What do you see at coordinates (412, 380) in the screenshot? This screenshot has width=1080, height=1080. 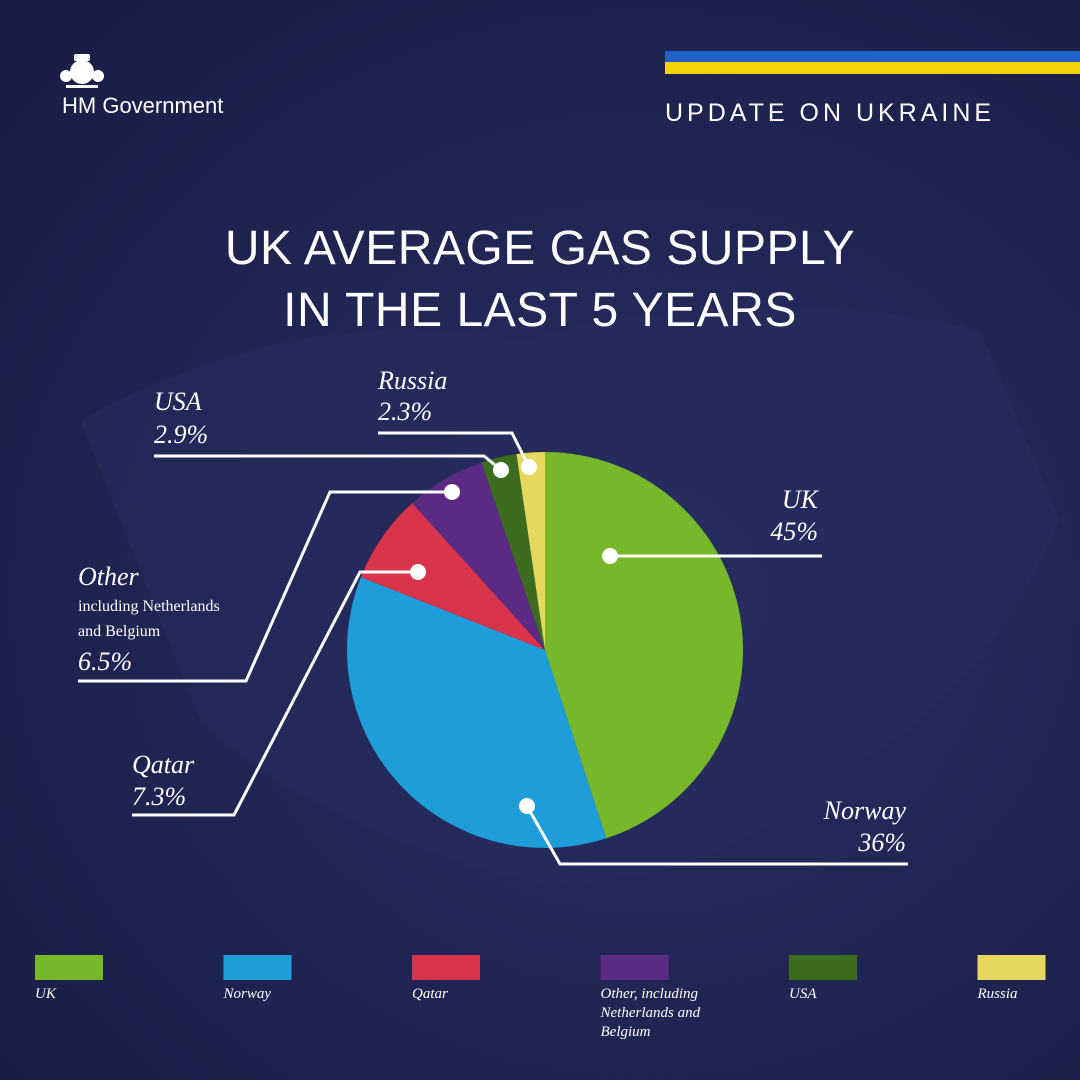 I see `slice-label: Russia` at bounding box center [412, 380].